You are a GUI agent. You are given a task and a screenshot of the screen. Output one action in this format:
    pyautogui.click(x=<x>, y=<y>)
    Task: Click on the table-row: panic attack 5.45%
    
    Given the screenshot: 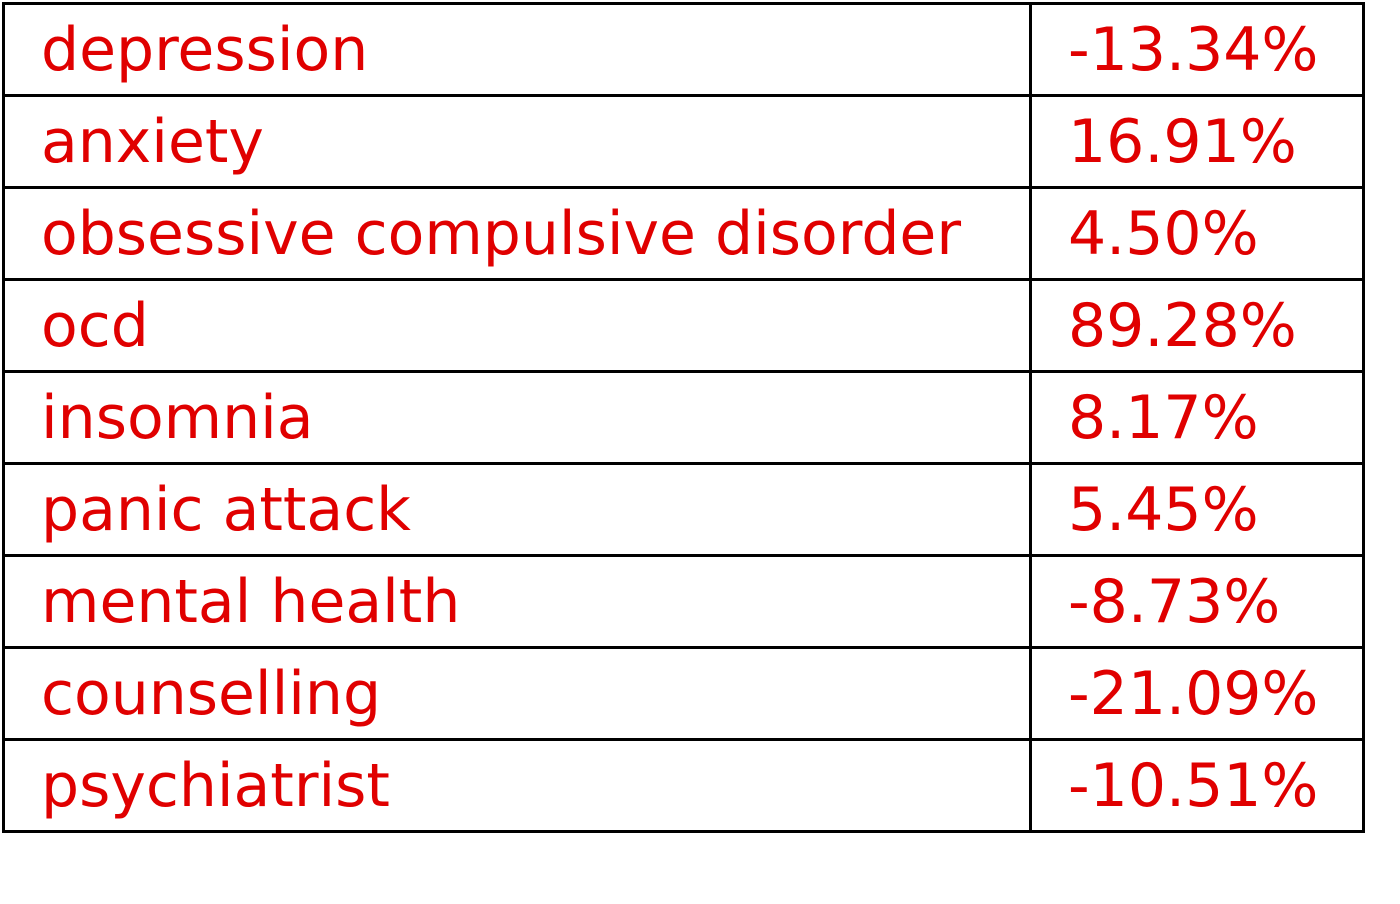 What is the action you would take?
    pyautogui.click(x=683, y=509)
    